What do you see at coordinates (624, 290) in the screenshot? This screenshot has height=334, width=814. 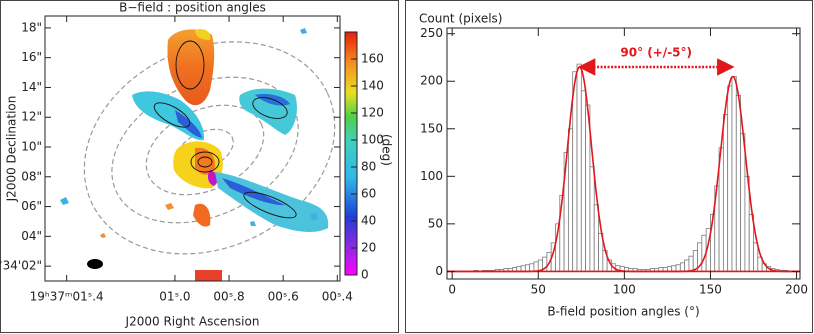 I see `x-tick-label: 100` at bounding box center [624, 290].